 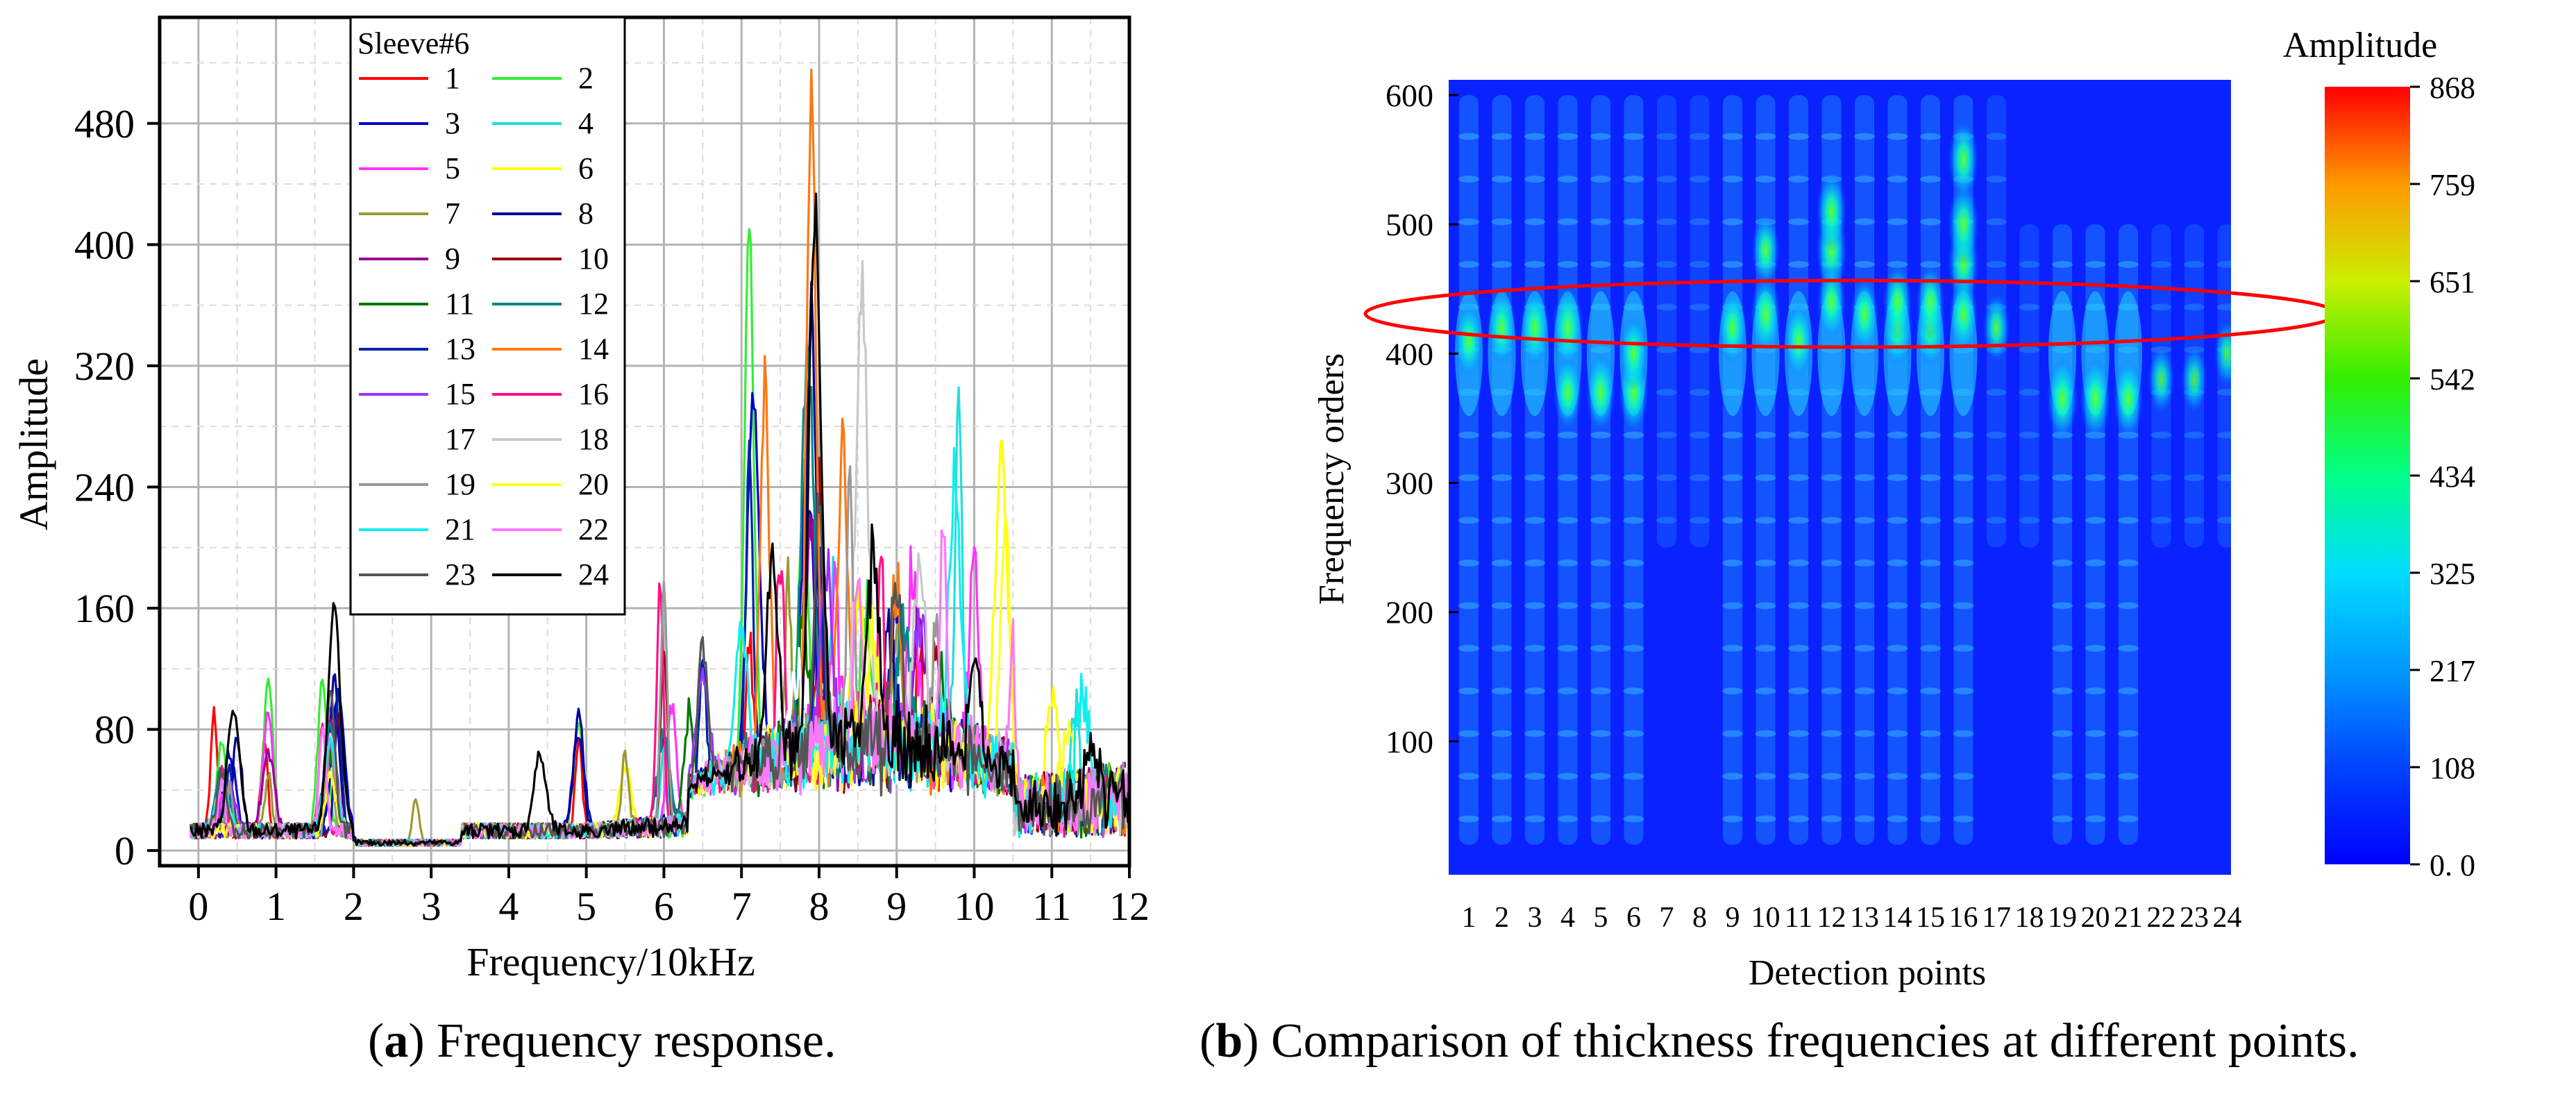 What do you see at coordinates (508, 906) in the screenshot?
I see `x-tick-label-a: 4` at bounding box center [508, 906].